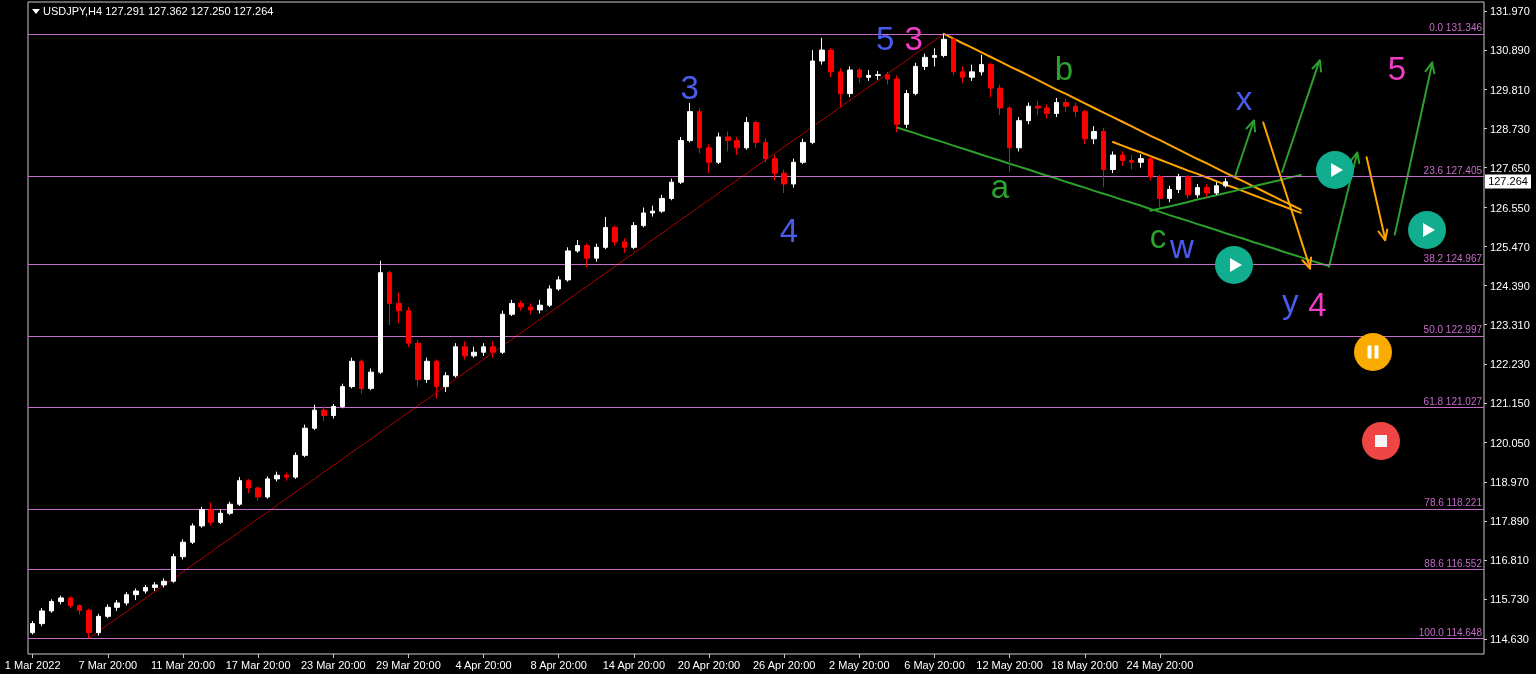 The height and width of the screenshot is (674, 1536). Describe the element at coordinates (1453, 401) in the screenshot. I see `ref-line-label: 61.8 121.027` at that location.